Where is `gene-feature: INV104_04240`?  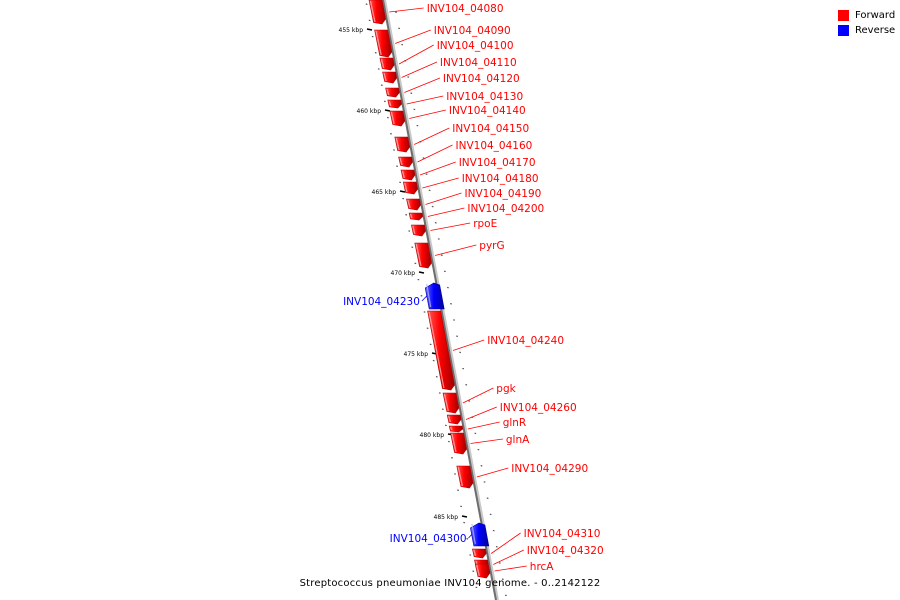 gene-feature: INV104_04240 is located at coordinates (495, 350).